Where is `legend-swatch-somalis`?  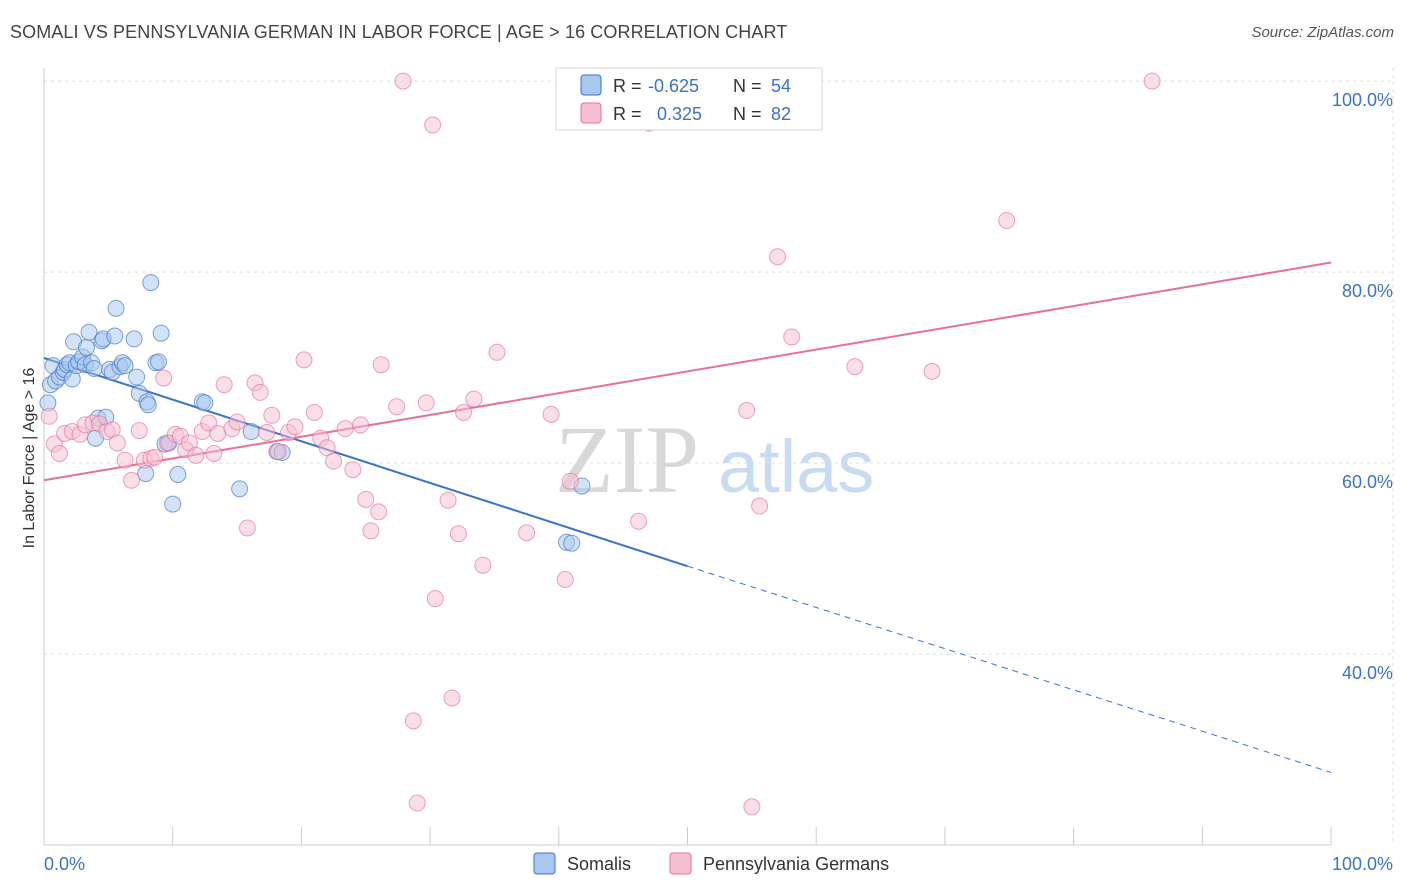 legend-swatch-somalis is located at coordinates (544, 863).